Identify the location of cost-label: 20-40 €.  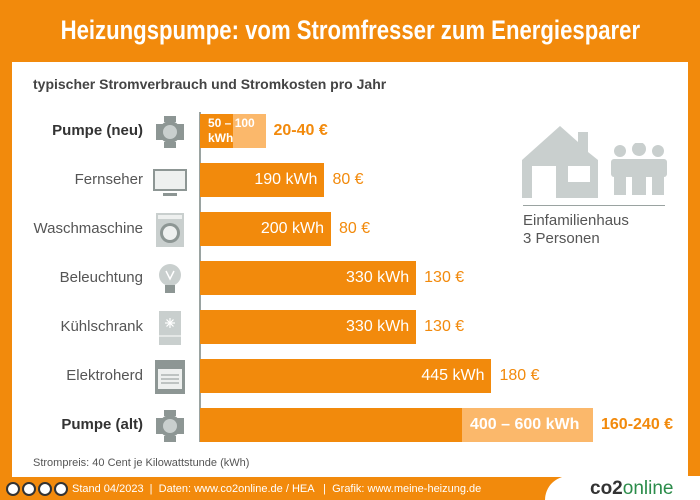
(300, 130).